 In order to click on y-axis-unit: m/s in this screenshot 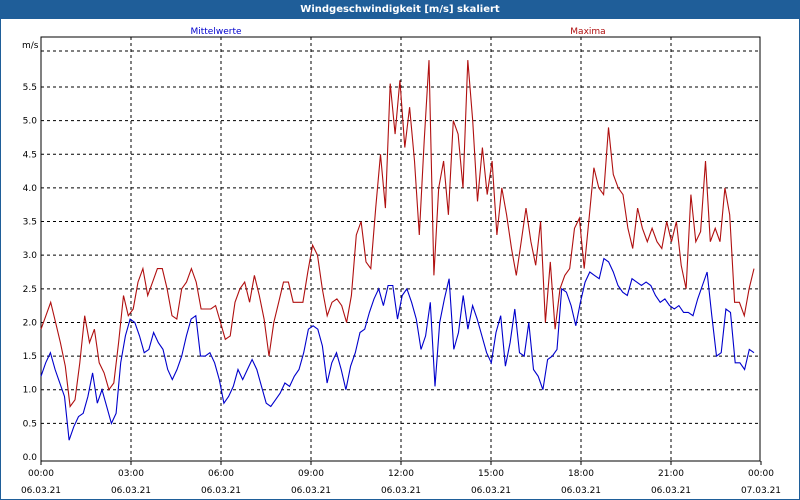, I will do `click(30, 46)`.